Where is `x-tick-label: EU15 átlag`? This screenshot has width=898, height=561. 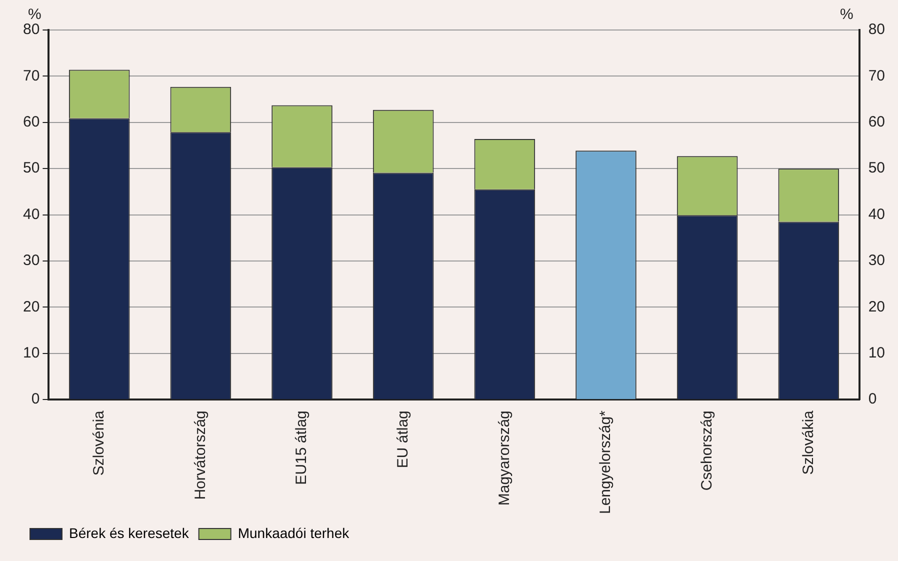 x-tick-label: EU15 átlag is located at coordinates (301, 447).